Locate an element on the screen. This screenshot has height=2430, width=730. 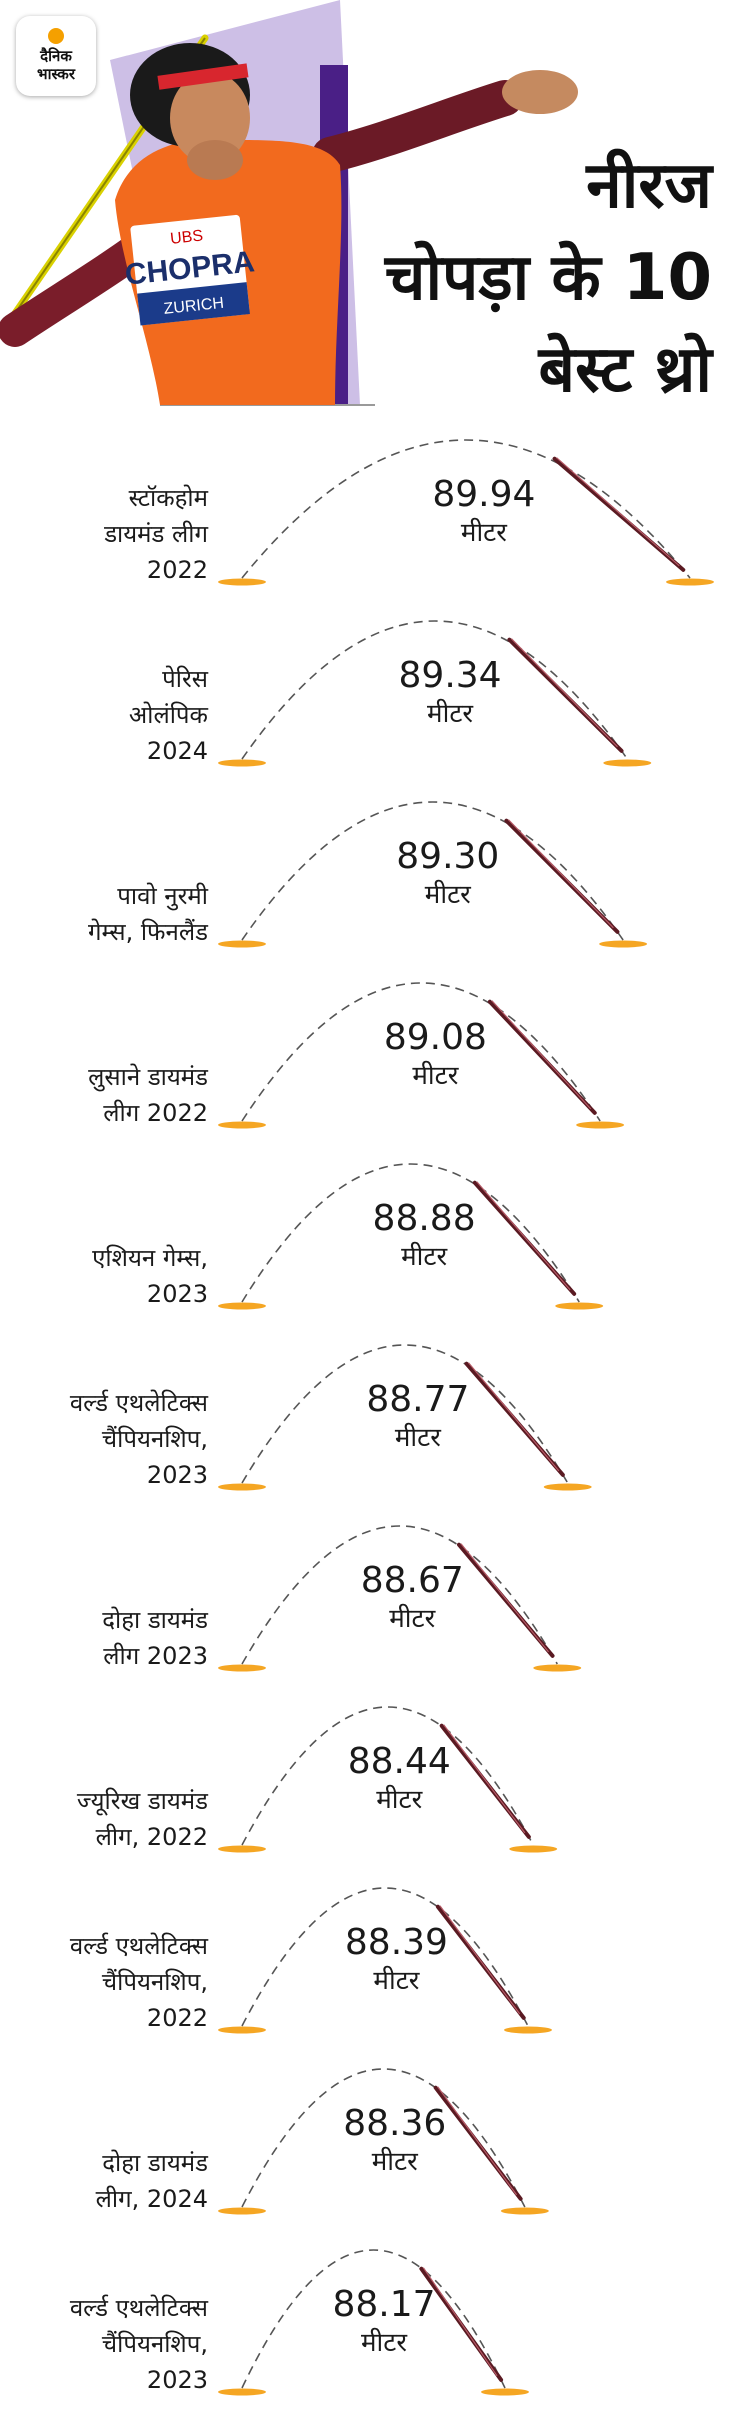
distance-value: 88.39 is located at coordinates (396, 1942).